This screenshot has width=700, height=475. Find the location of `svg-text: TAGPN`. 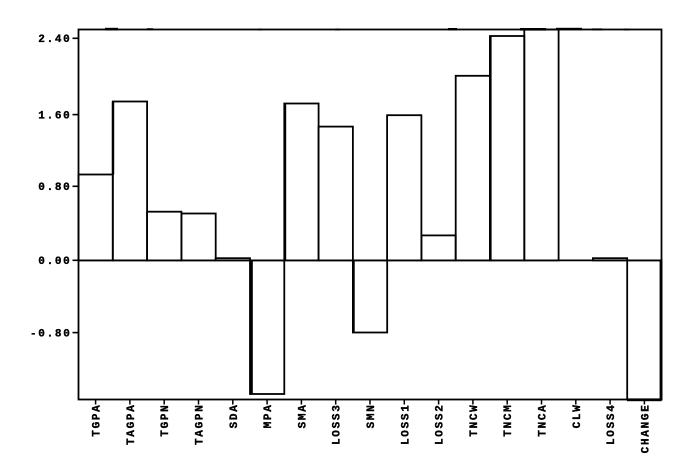

svg-text: TAGPN is located at coordinates (201, 425).